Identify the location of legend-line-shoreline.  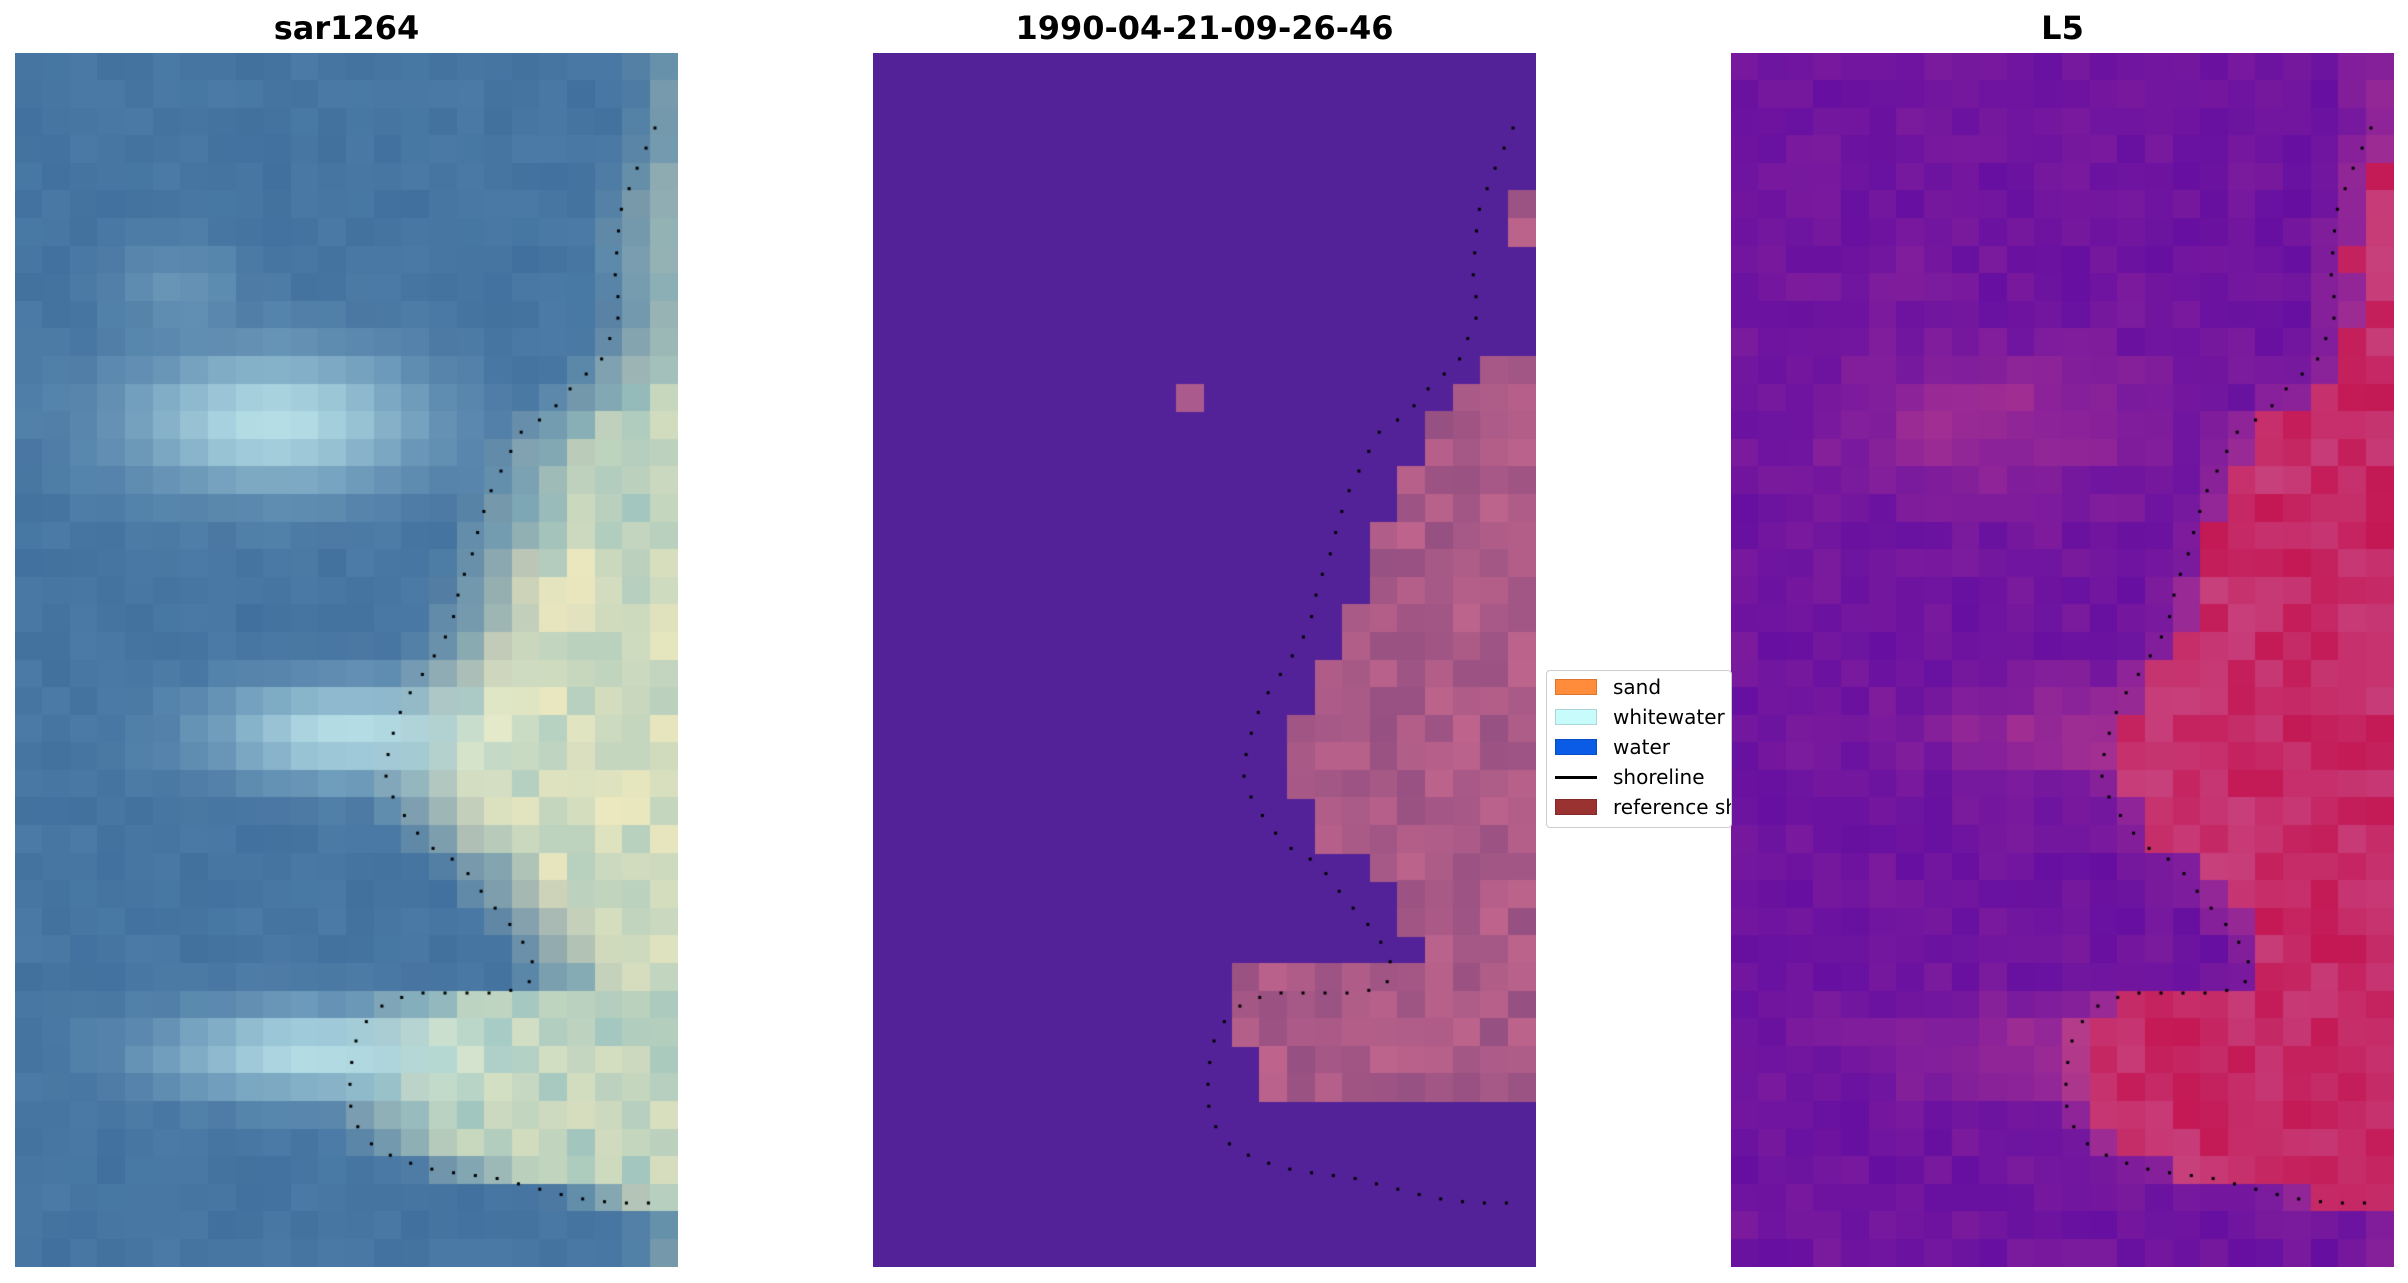
(1576, 777).